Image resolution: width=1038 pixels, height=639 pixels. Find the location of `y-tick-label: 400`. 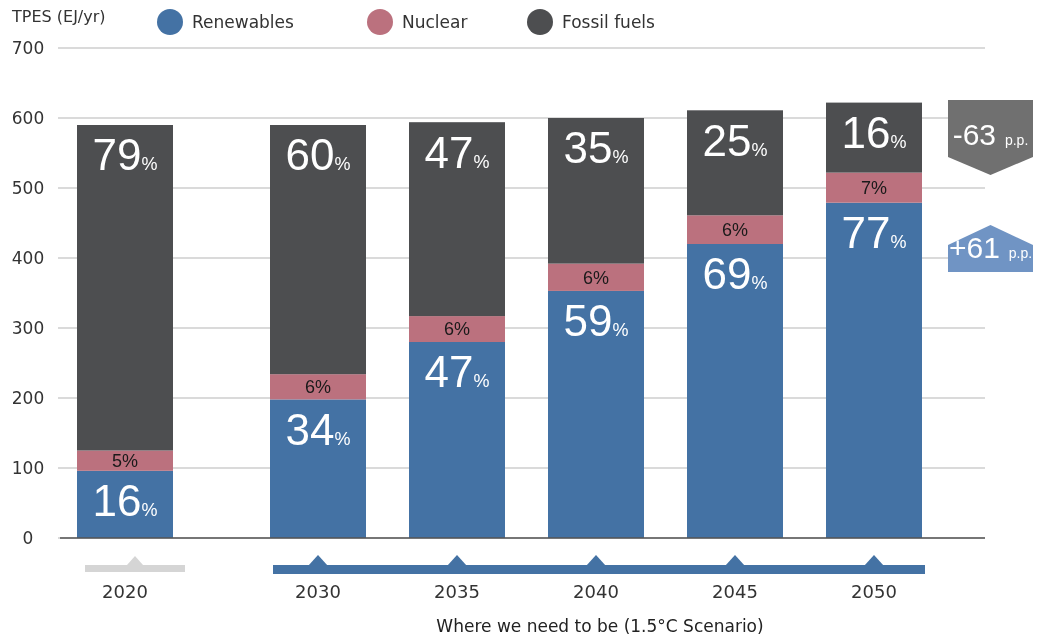

y-tick-label: 400 is located at coordinates (28, 258).